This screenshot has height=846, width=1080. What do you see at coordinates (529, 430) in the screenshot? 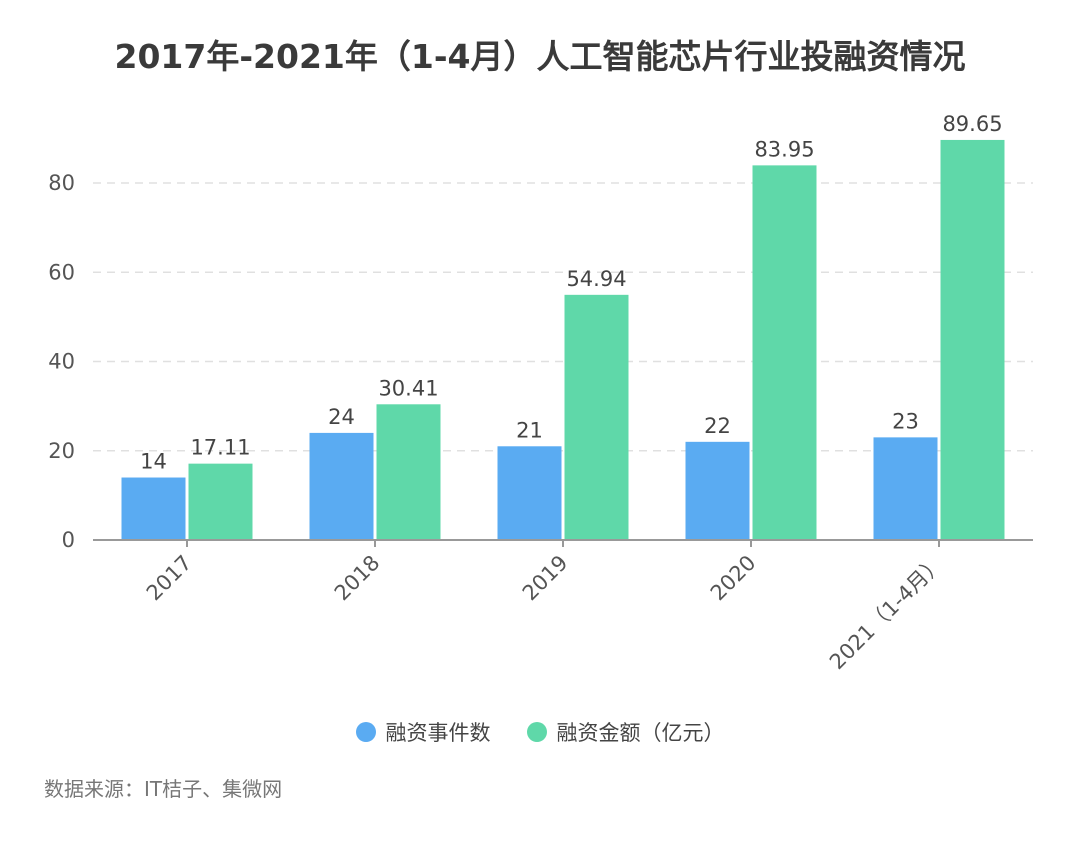
I see `data-label-series1-2: 21` at bounding box center [529, 430].